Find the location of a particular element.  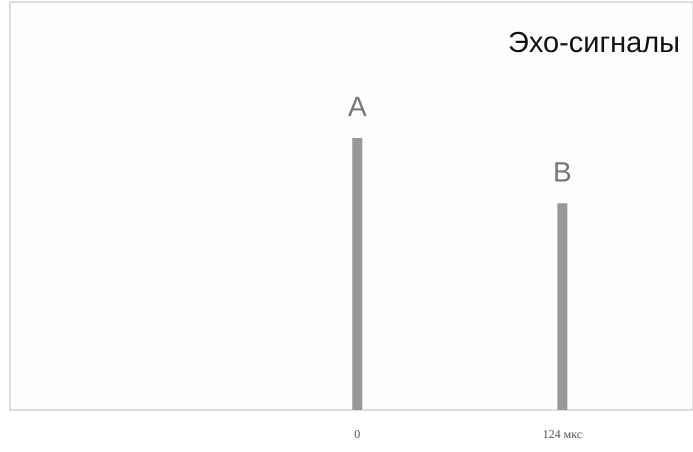

text: A is located at coordinates (357, 106).